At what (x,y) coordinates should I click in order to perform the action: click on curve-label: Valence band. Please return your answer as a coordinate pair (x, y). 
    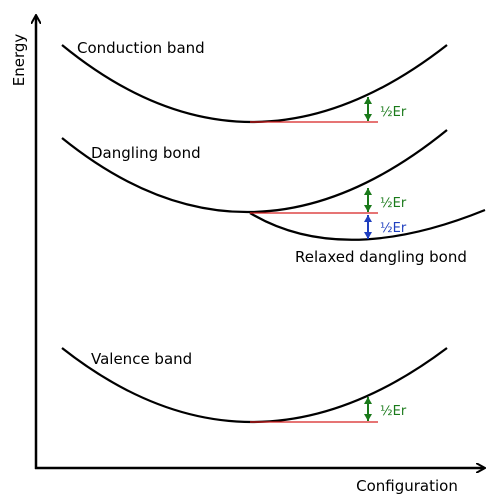
    Looking at the image, I should click on (141, 359).